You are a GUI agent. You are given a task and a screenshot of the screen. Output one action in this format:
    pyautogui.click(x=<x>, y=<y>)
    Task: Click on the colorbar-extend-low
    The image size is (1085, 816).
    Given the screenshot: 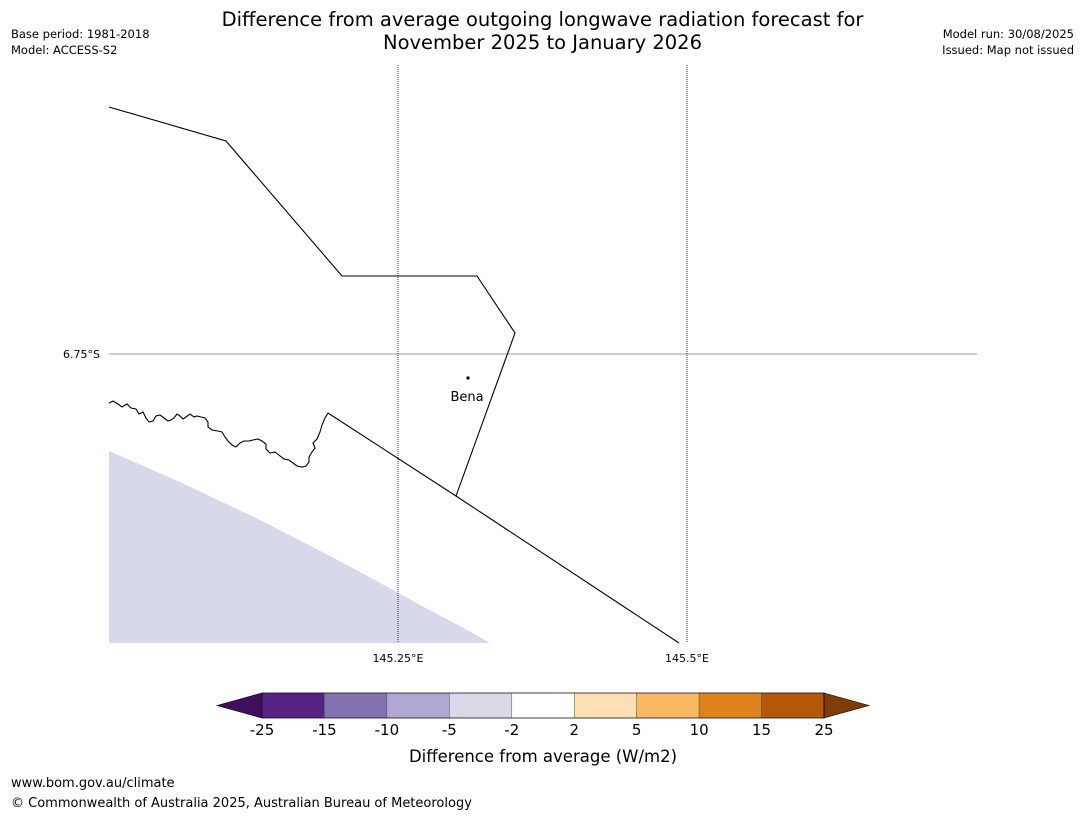 What is the action you would take?
    pyautogui.click(x=239, y=705)
    